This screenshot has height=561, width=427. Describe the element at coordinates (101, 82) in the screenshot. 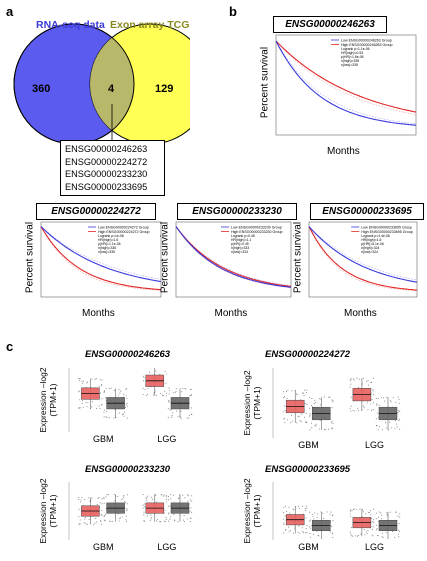

I see `venn-diagram: RNA-seq data Exon array TCGA 360 4 129` at that location.